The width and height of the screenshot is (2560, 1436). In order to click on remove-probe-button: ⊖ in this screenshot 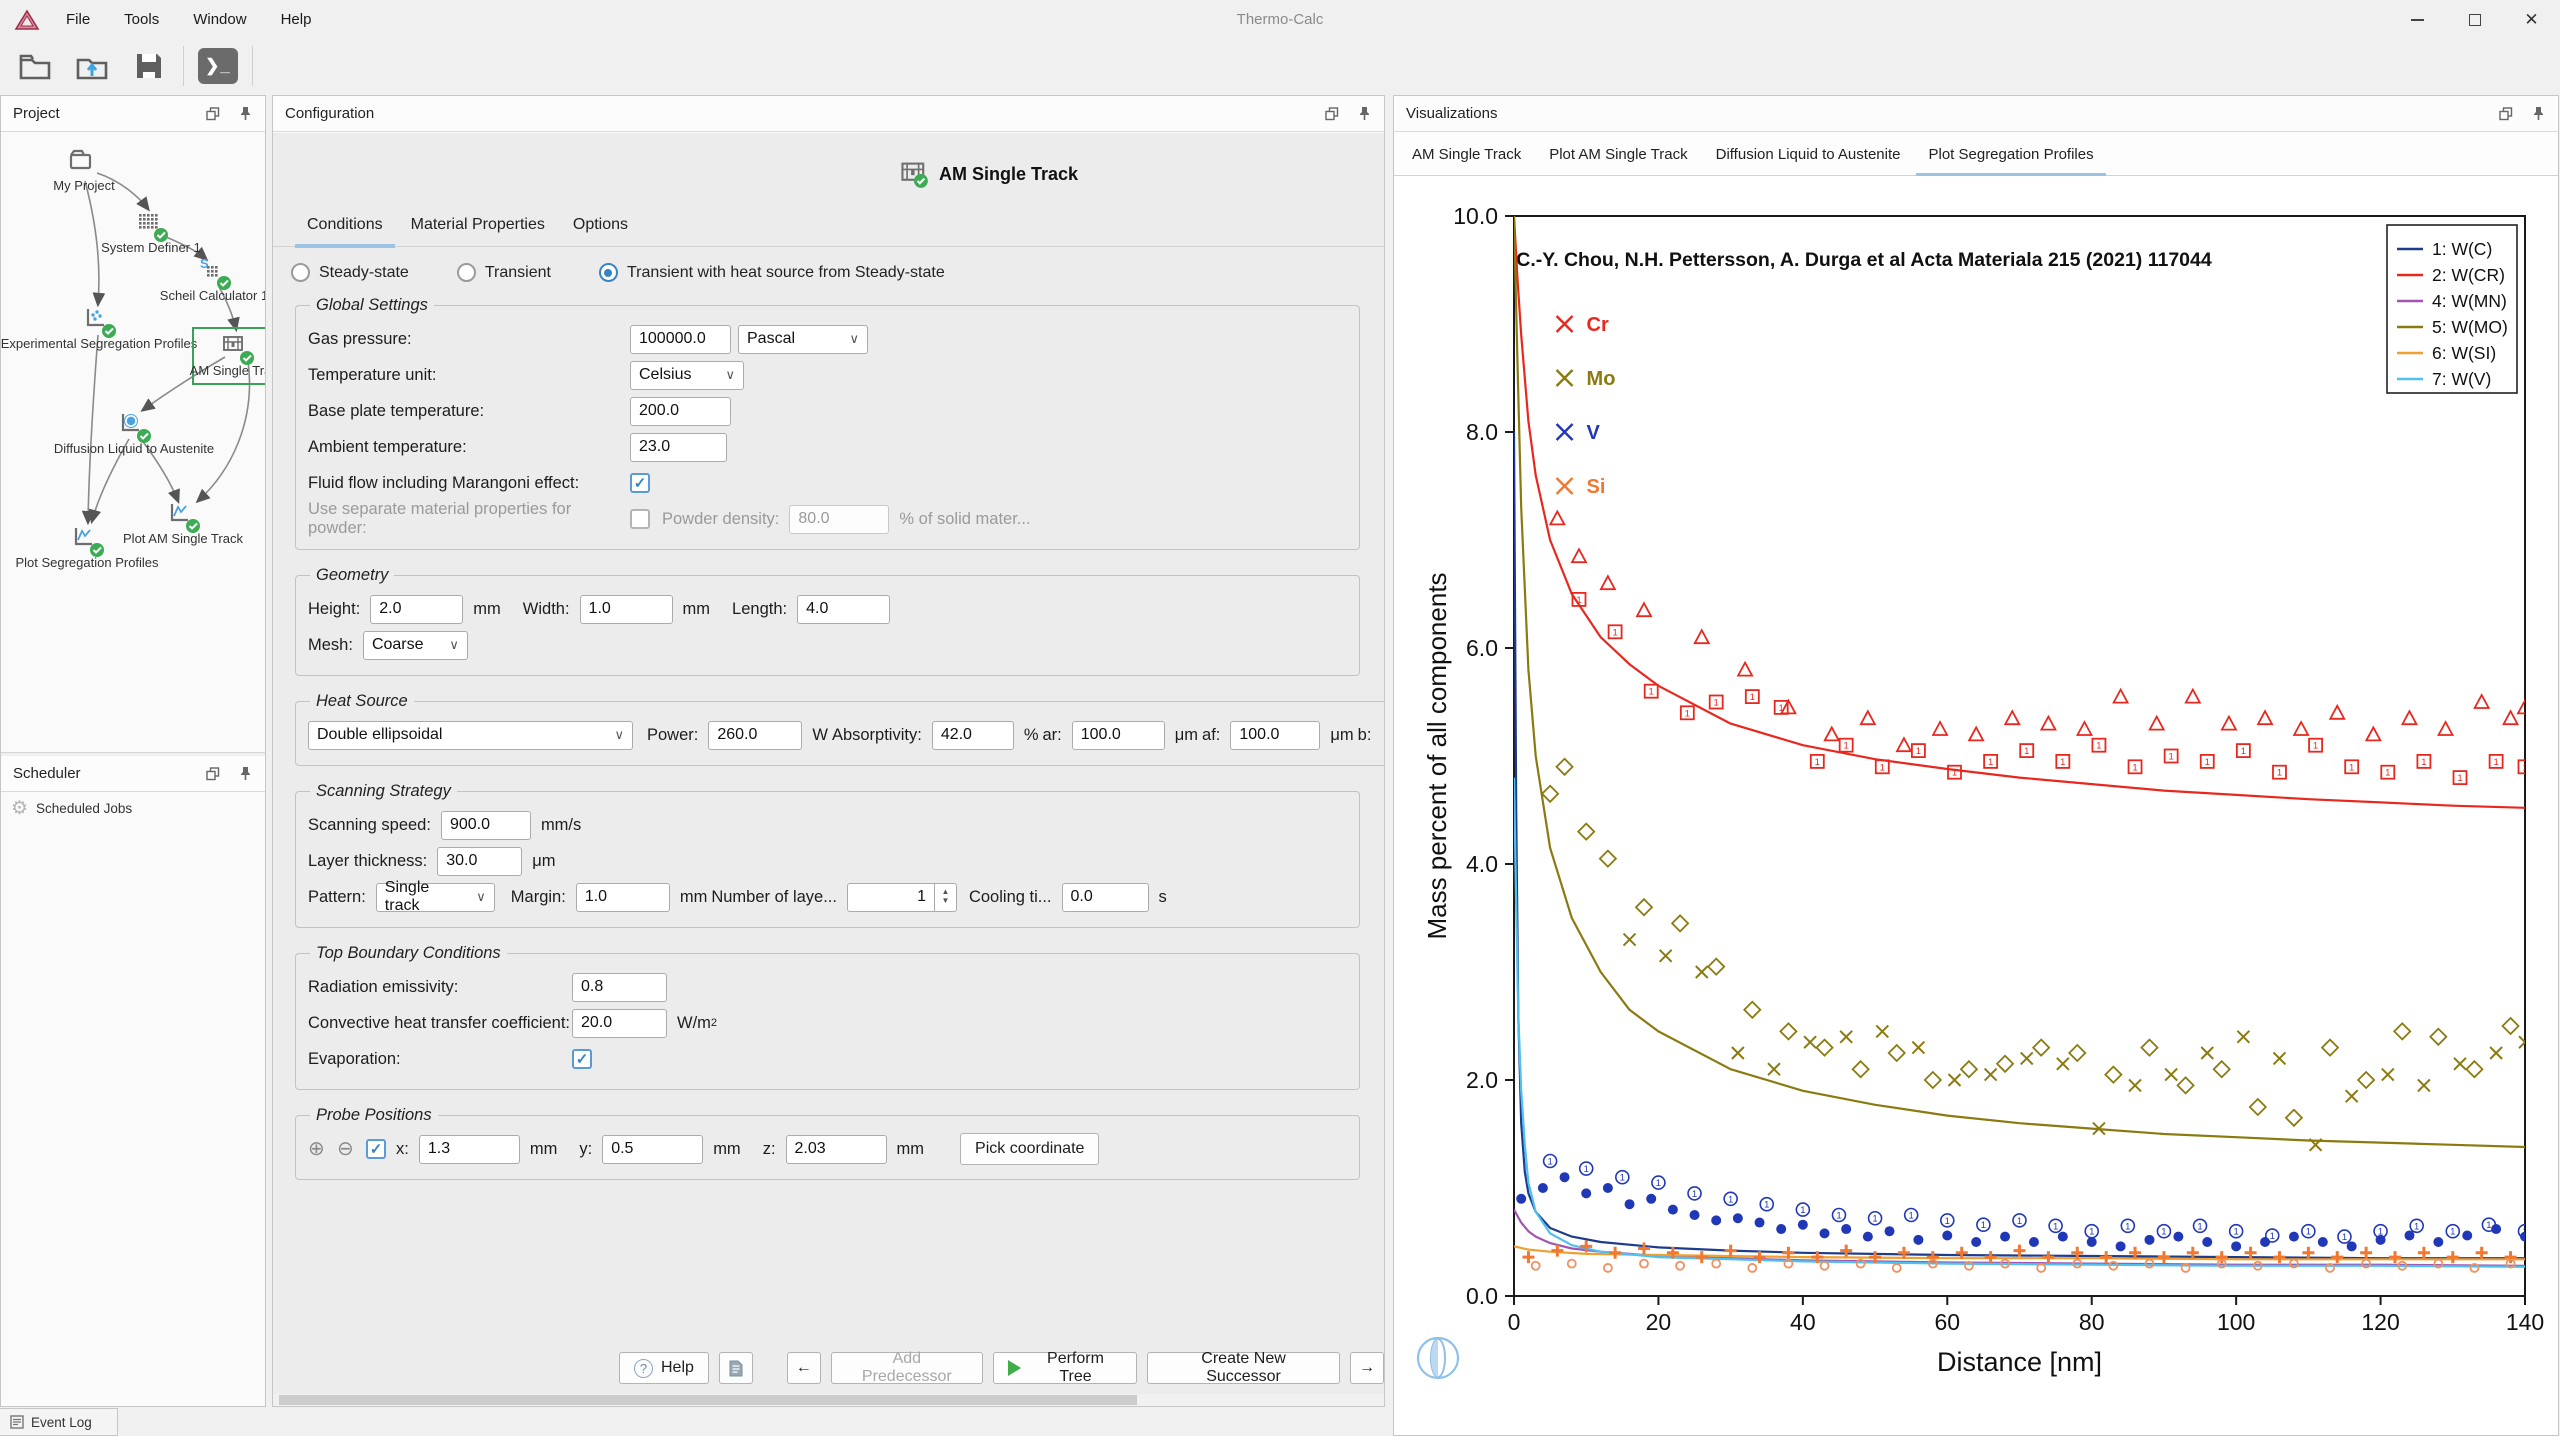, I will do `click(345, 1148)`.